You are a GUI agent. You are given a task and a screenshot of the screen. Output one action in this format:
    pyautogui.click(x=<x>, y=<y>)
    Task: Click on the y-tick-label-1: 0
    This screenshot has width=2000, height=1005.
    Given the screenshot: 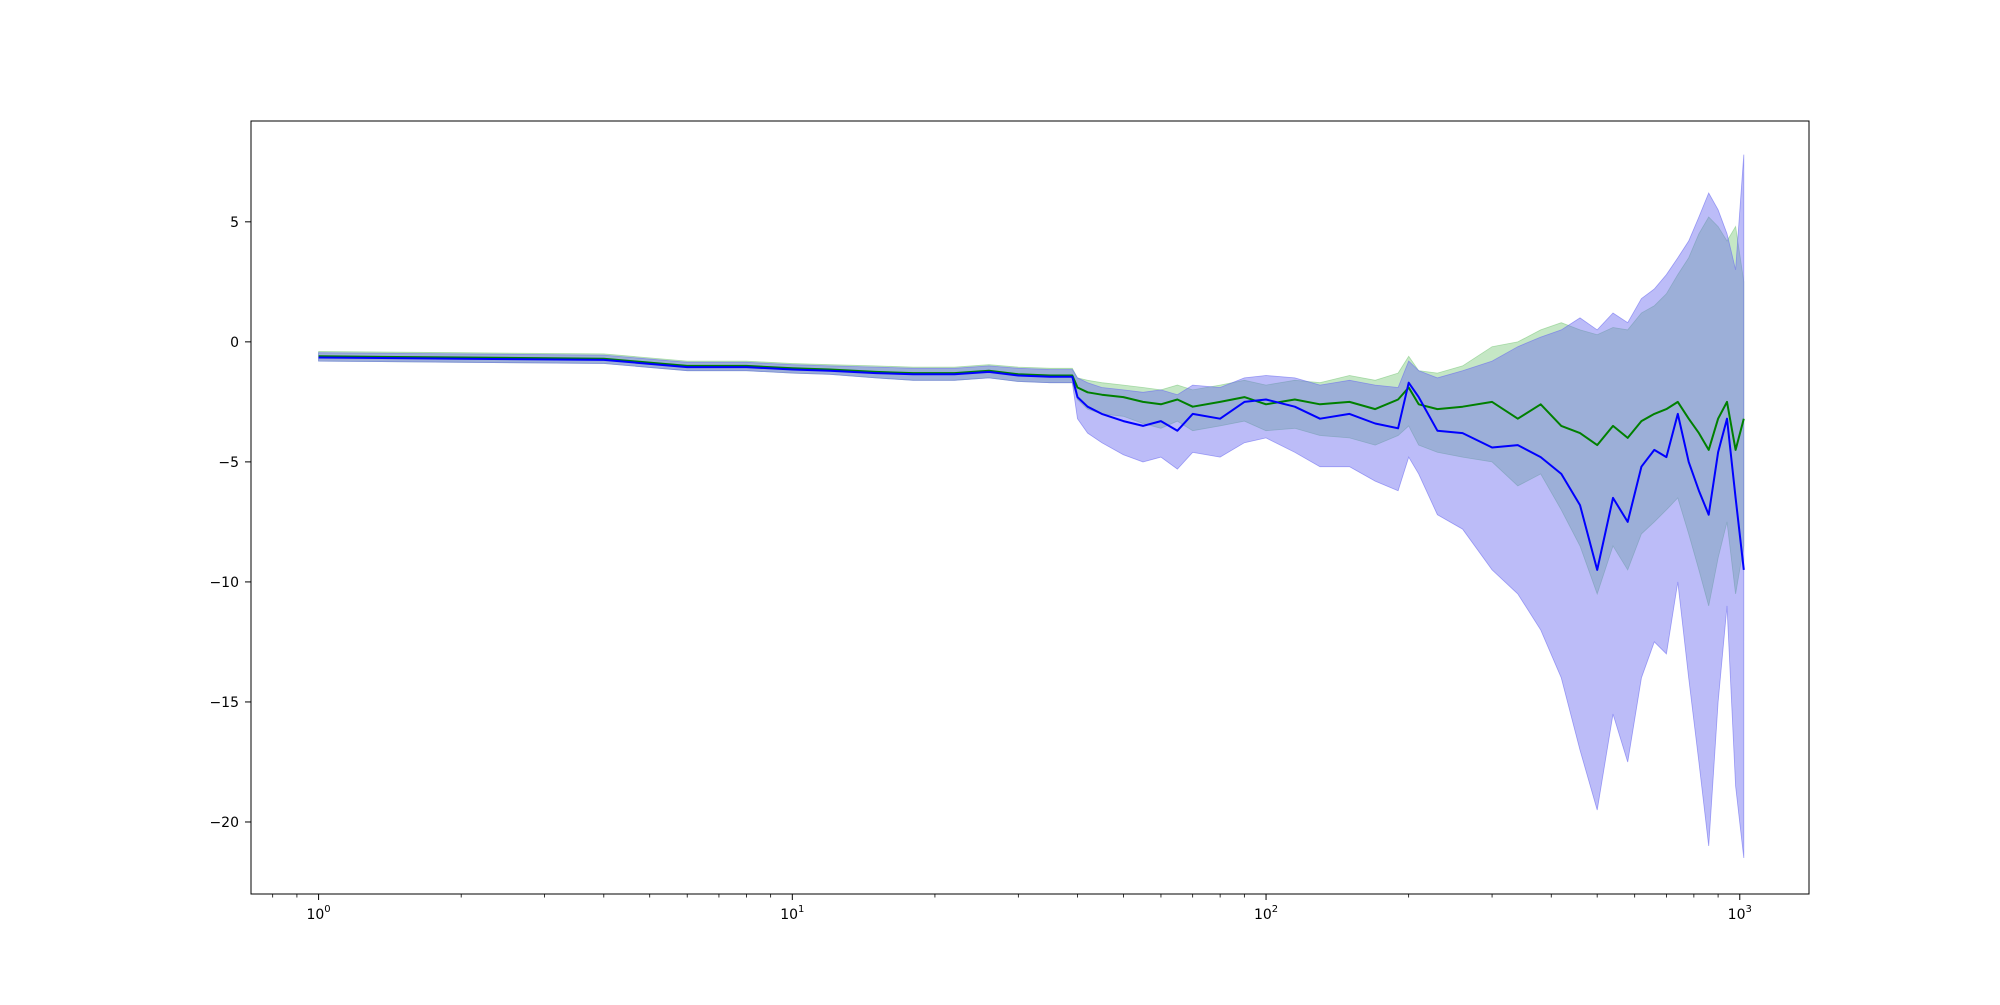 What is the action you would take?
    pyautogui.click(x=234, y=343)
    